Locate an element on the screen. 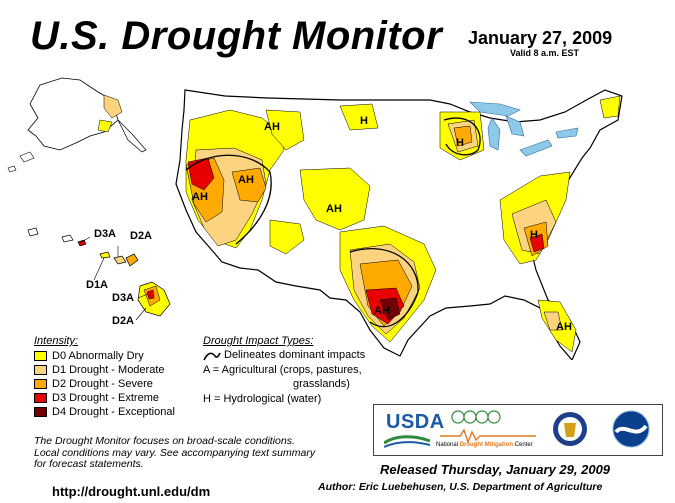  legend-swatch-d3 is located at coordinates (40, 398).